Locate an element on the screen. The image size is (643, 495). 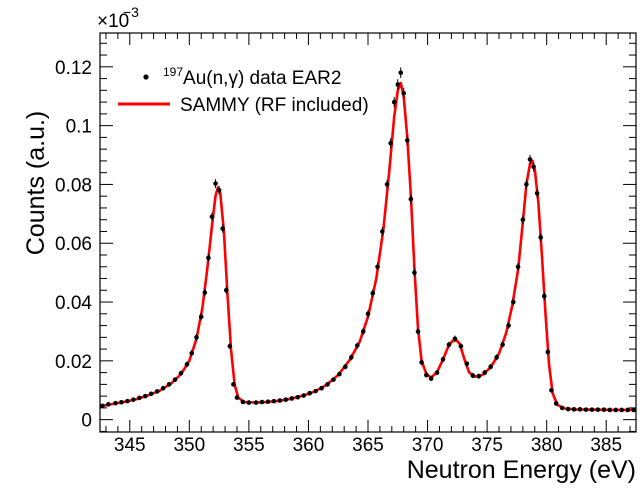
x-tick-label: 345 is located at coordinates (130, 445).